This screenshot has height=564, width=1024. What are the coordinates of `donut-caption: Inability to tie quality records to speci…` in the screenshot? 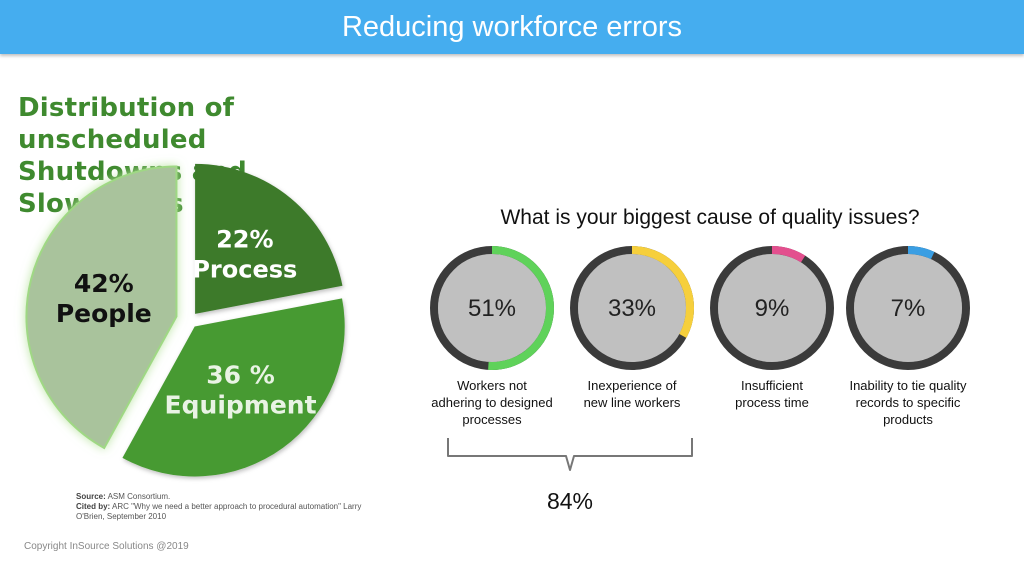 It's located at (908, 402).